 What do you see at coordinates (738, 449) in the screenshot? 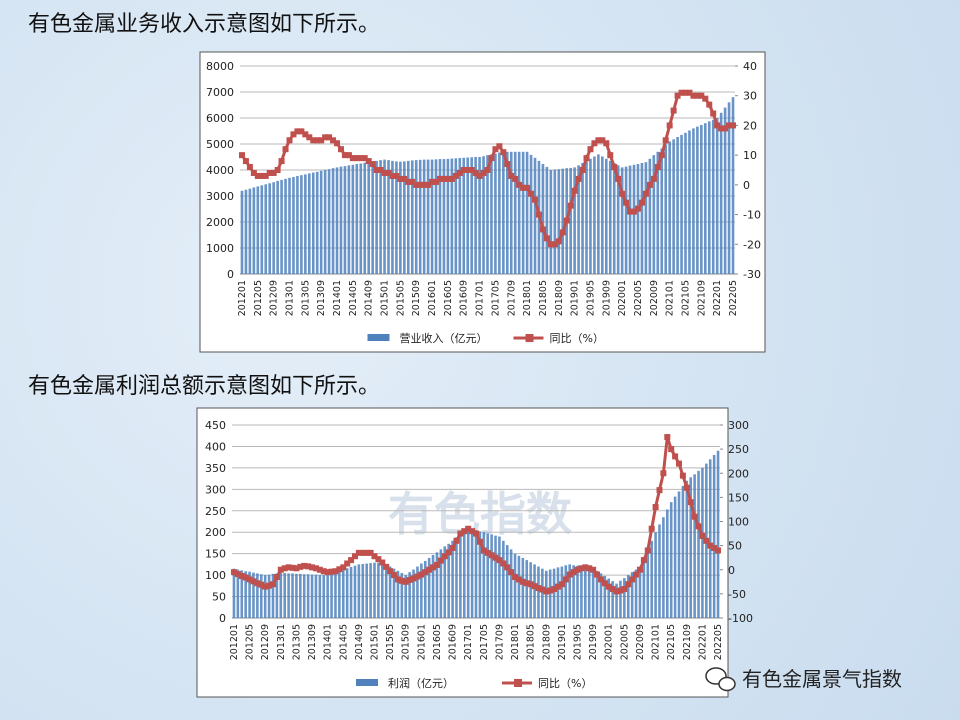
I see `y2-tick-label: 250` at bounding box center [738, 449].